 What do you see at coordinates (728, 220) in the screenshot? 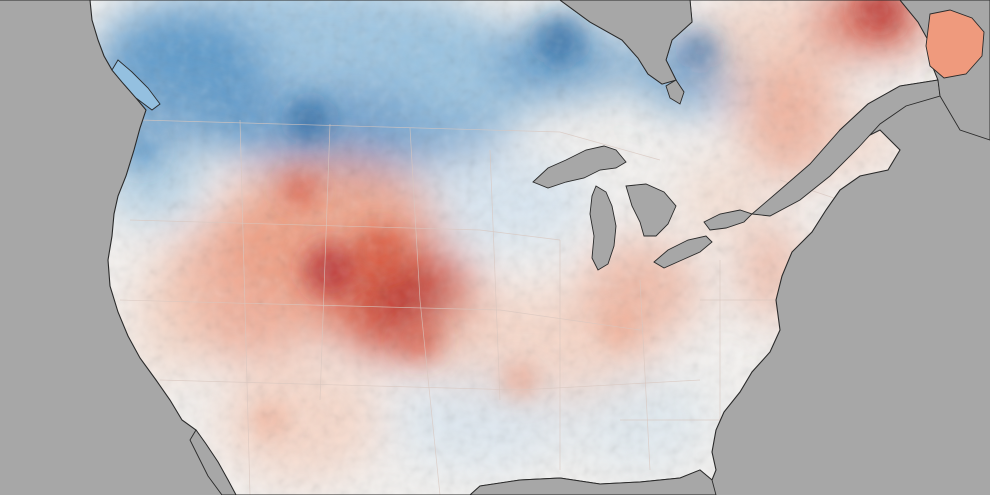
I see `lake-ontario` at bounding box center [728, 220].